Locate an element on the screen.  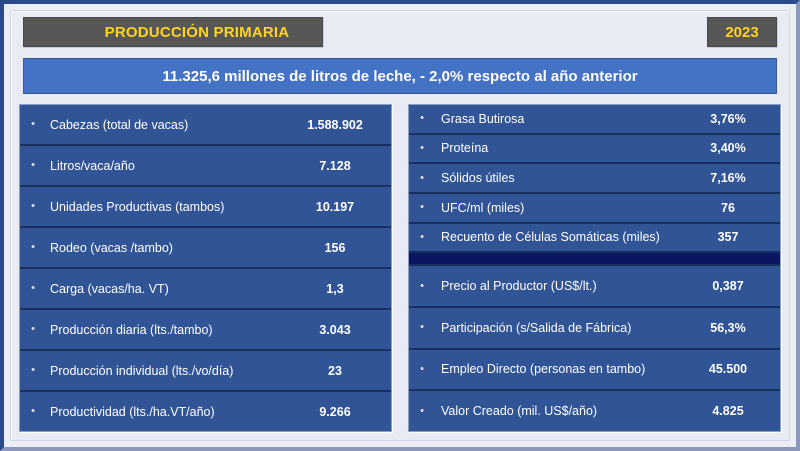
row-label: Litros/vaca/año is located at coordinates (92, 165).